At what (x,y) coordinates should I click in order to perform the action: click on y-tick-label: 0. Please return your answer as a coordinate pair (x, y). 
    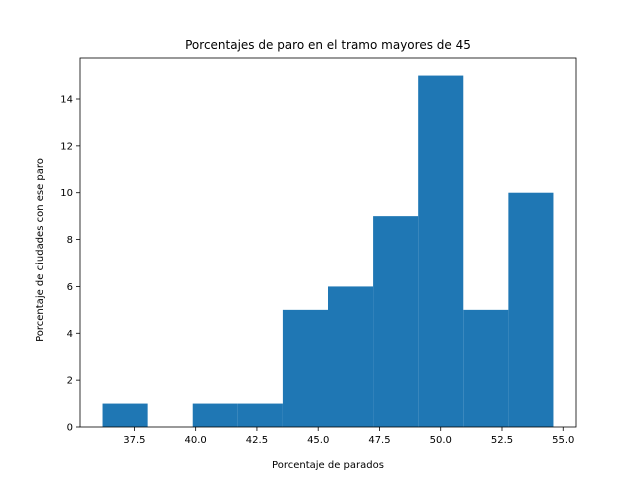
    Looking at the image, I should click on (70, 428).